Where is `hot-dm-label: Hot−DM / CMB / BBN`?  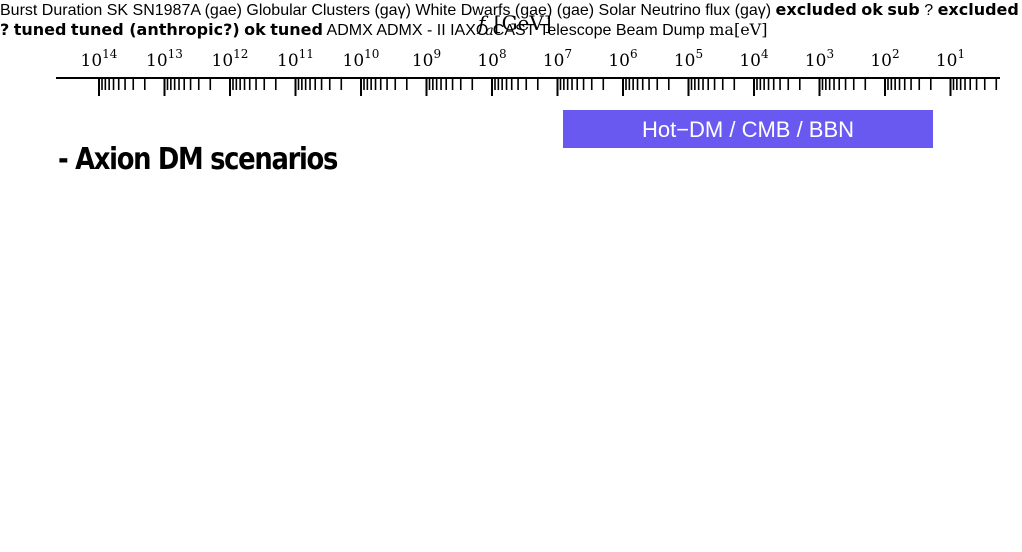 hot-dm-label: Hot−DM / CMB / BBN is located at coordinates (748, 129).